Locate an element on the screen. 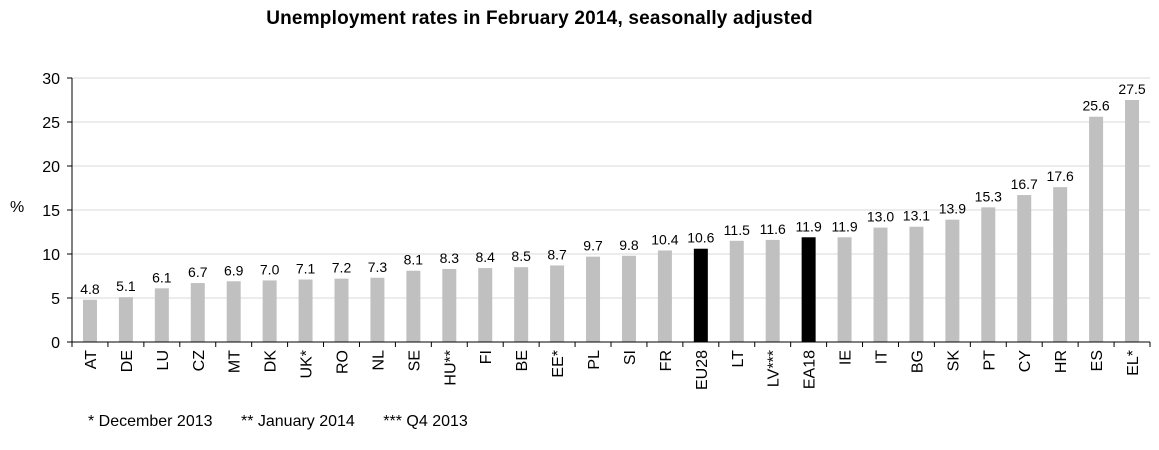 The width and height of the screenshot is (1159, 450). bar-hr is located at coordinates (1060, 264).